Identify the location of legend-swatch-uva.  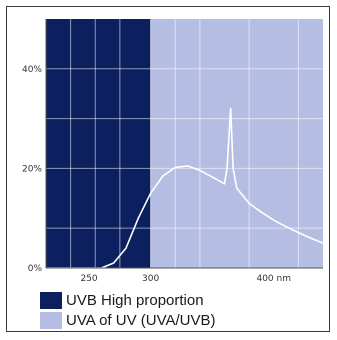
(51, 320).